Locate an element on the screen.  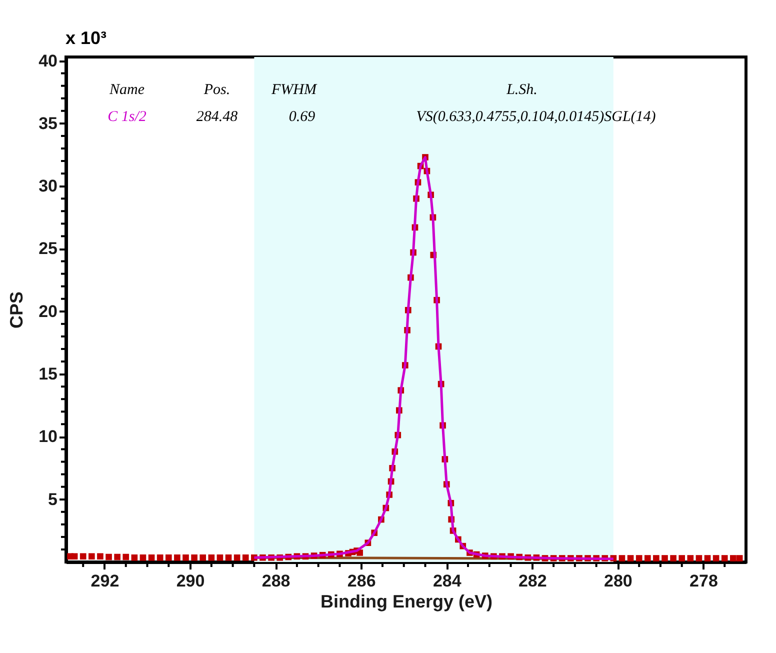
text: x 10³ is located at coordinates (86, 38).